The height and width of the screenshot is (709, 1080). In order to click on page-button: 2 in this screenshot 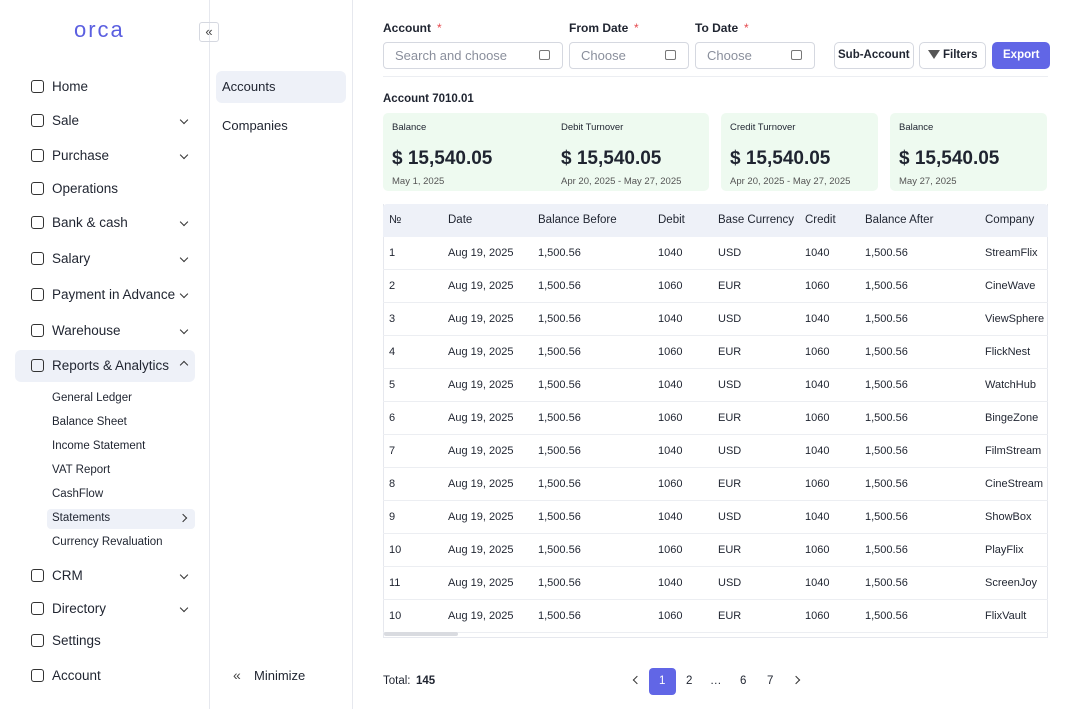, I will do `click(689, 681)`.